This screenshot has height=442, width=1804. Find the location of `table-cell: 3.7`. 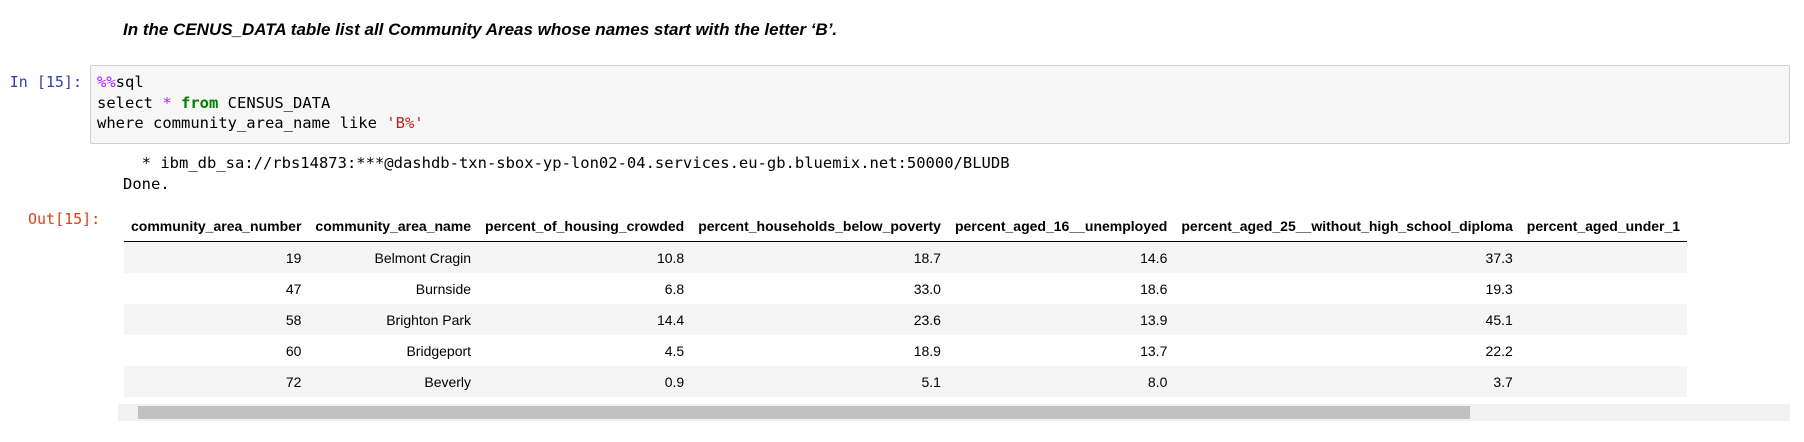

table-cell: 3.7 is located at coordinates (1503, 381).